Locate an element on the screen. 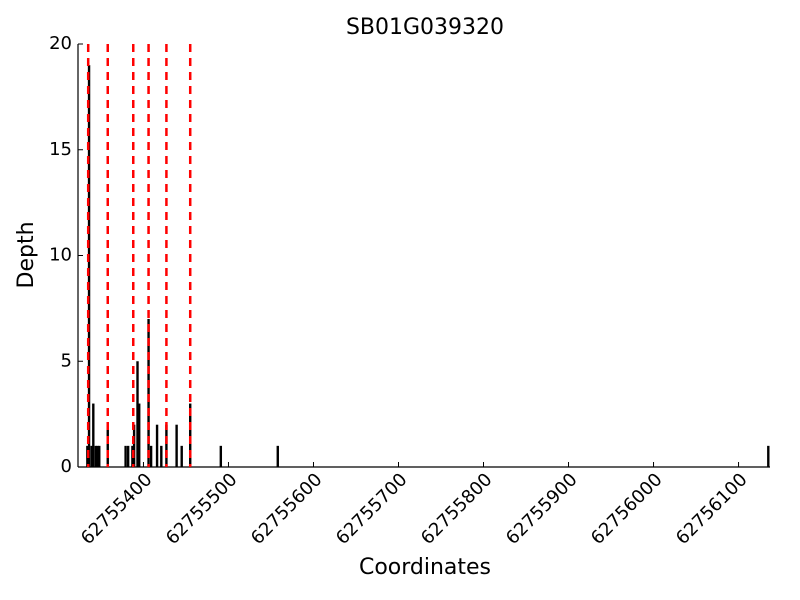 The width and height of the screenshot is (800, 600). x-tick-label: 62756100 is located at coordinates (712, 509).